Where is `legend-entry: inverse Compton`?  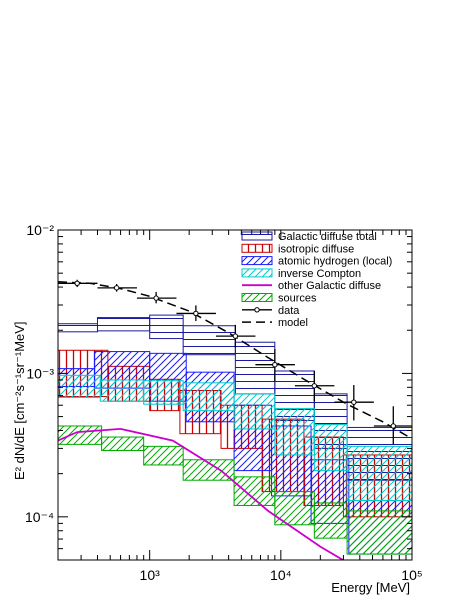 legend-entry: inverse Compton is located at coordinates (301, 274).